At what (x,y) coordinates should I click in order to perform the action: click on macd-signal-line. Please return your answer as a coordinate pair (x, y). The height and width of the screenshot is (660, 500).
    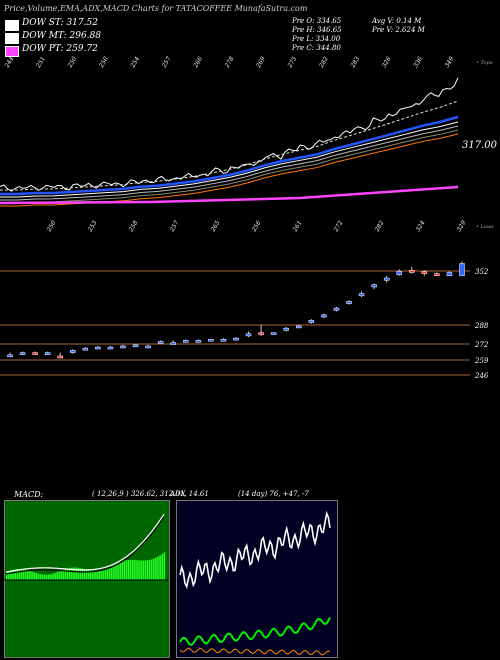
    Looking at the image, I should click on (85, 543).